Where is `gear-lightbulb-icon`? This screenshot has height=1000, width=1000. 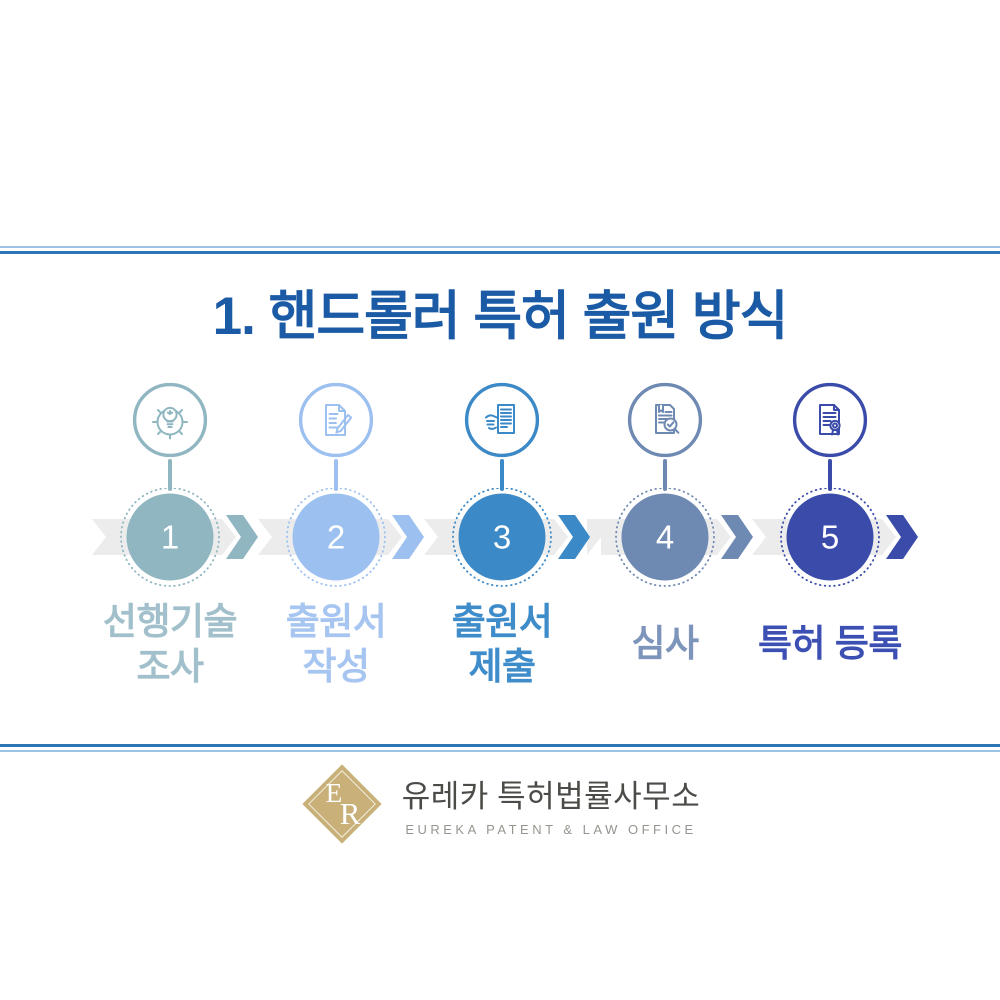 gear-lightbulb-icon is located at coordinates (170, 420).